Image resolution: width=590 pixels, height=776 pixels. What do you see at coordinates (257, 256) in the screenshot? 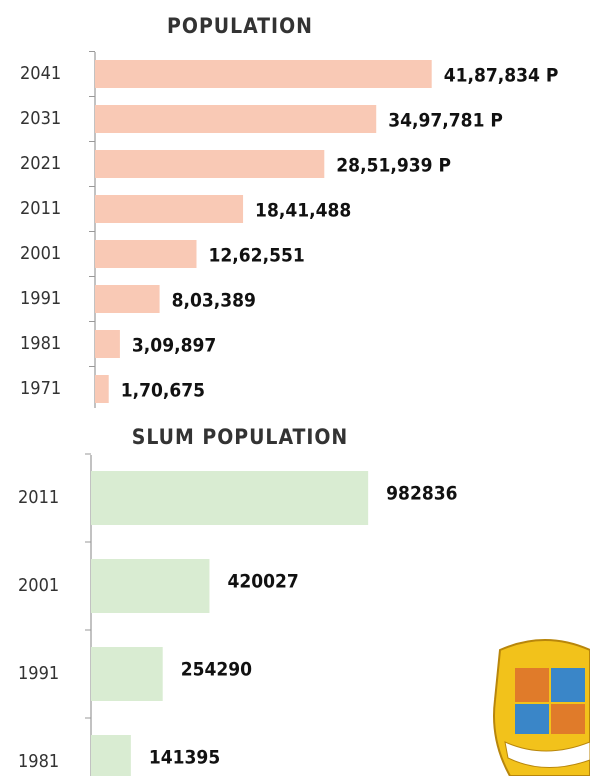
I see `data-label: 12,62,551` at bounding box center [257, 256].